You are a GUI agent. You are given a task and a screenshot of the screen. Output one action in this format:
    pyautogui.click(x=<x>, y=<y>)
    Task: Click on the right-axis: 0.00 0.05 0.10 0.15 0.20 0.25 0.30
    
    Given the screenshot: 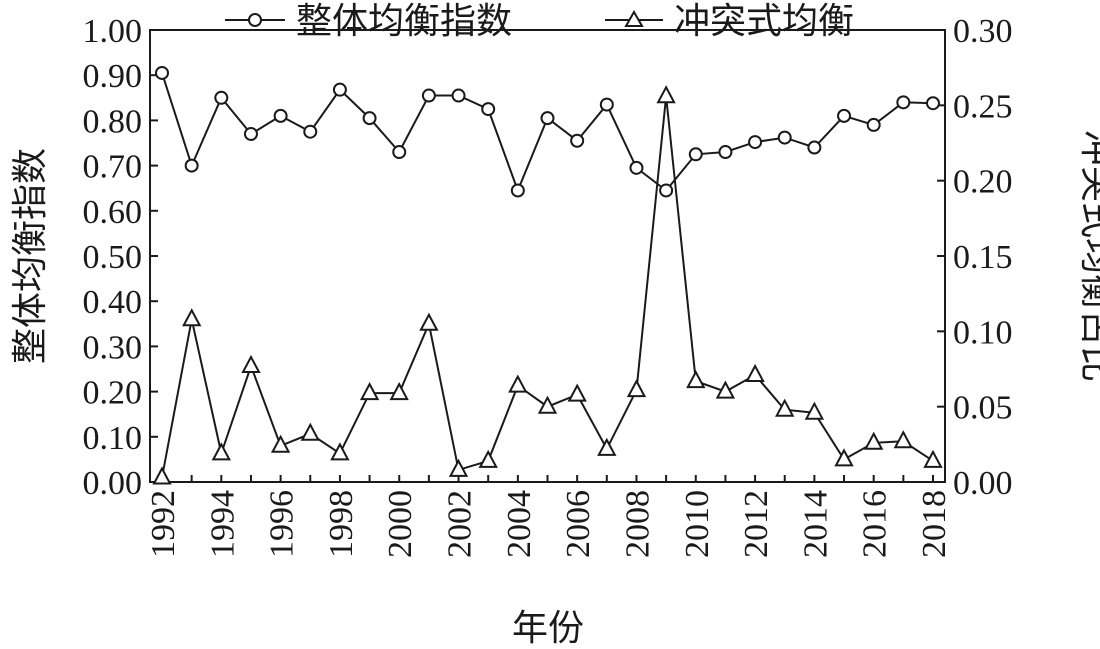 What is the action you would take?
    pyautogui.click(x=975, y=257)
    